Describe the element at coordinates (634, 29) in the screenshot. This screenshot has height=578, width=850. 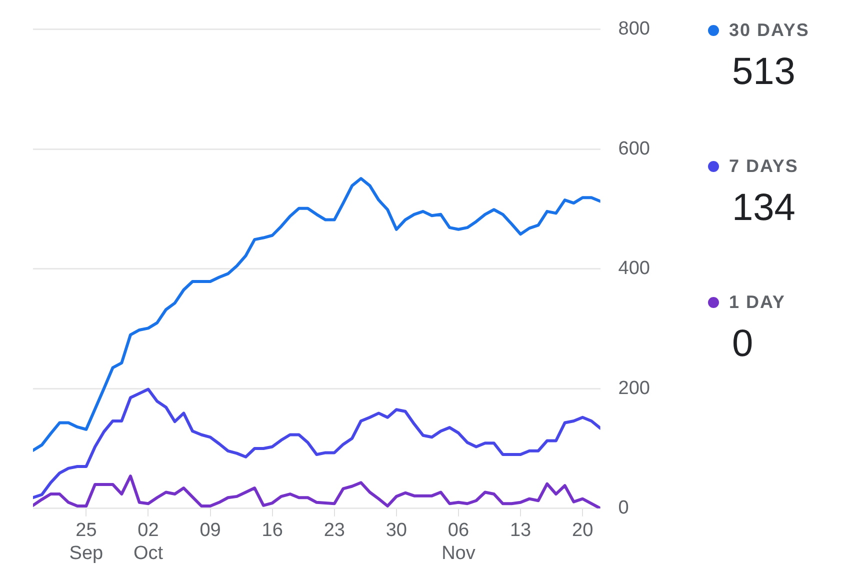
I see `y-tick-label: 800` at that location.